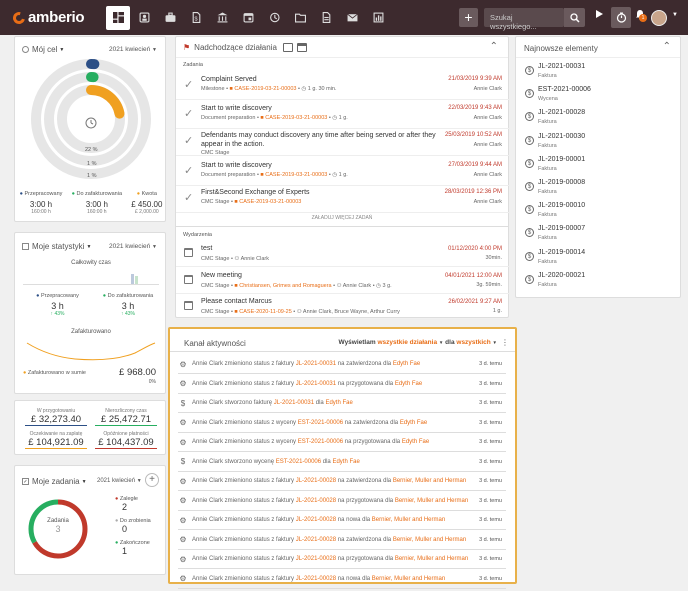 Image resolution: width=688 pixels, height=591 pixels. Describe the element at coordinates (562, 182) in the screenshot. I see `newest-item-id: JL-2019-00008` at that location.